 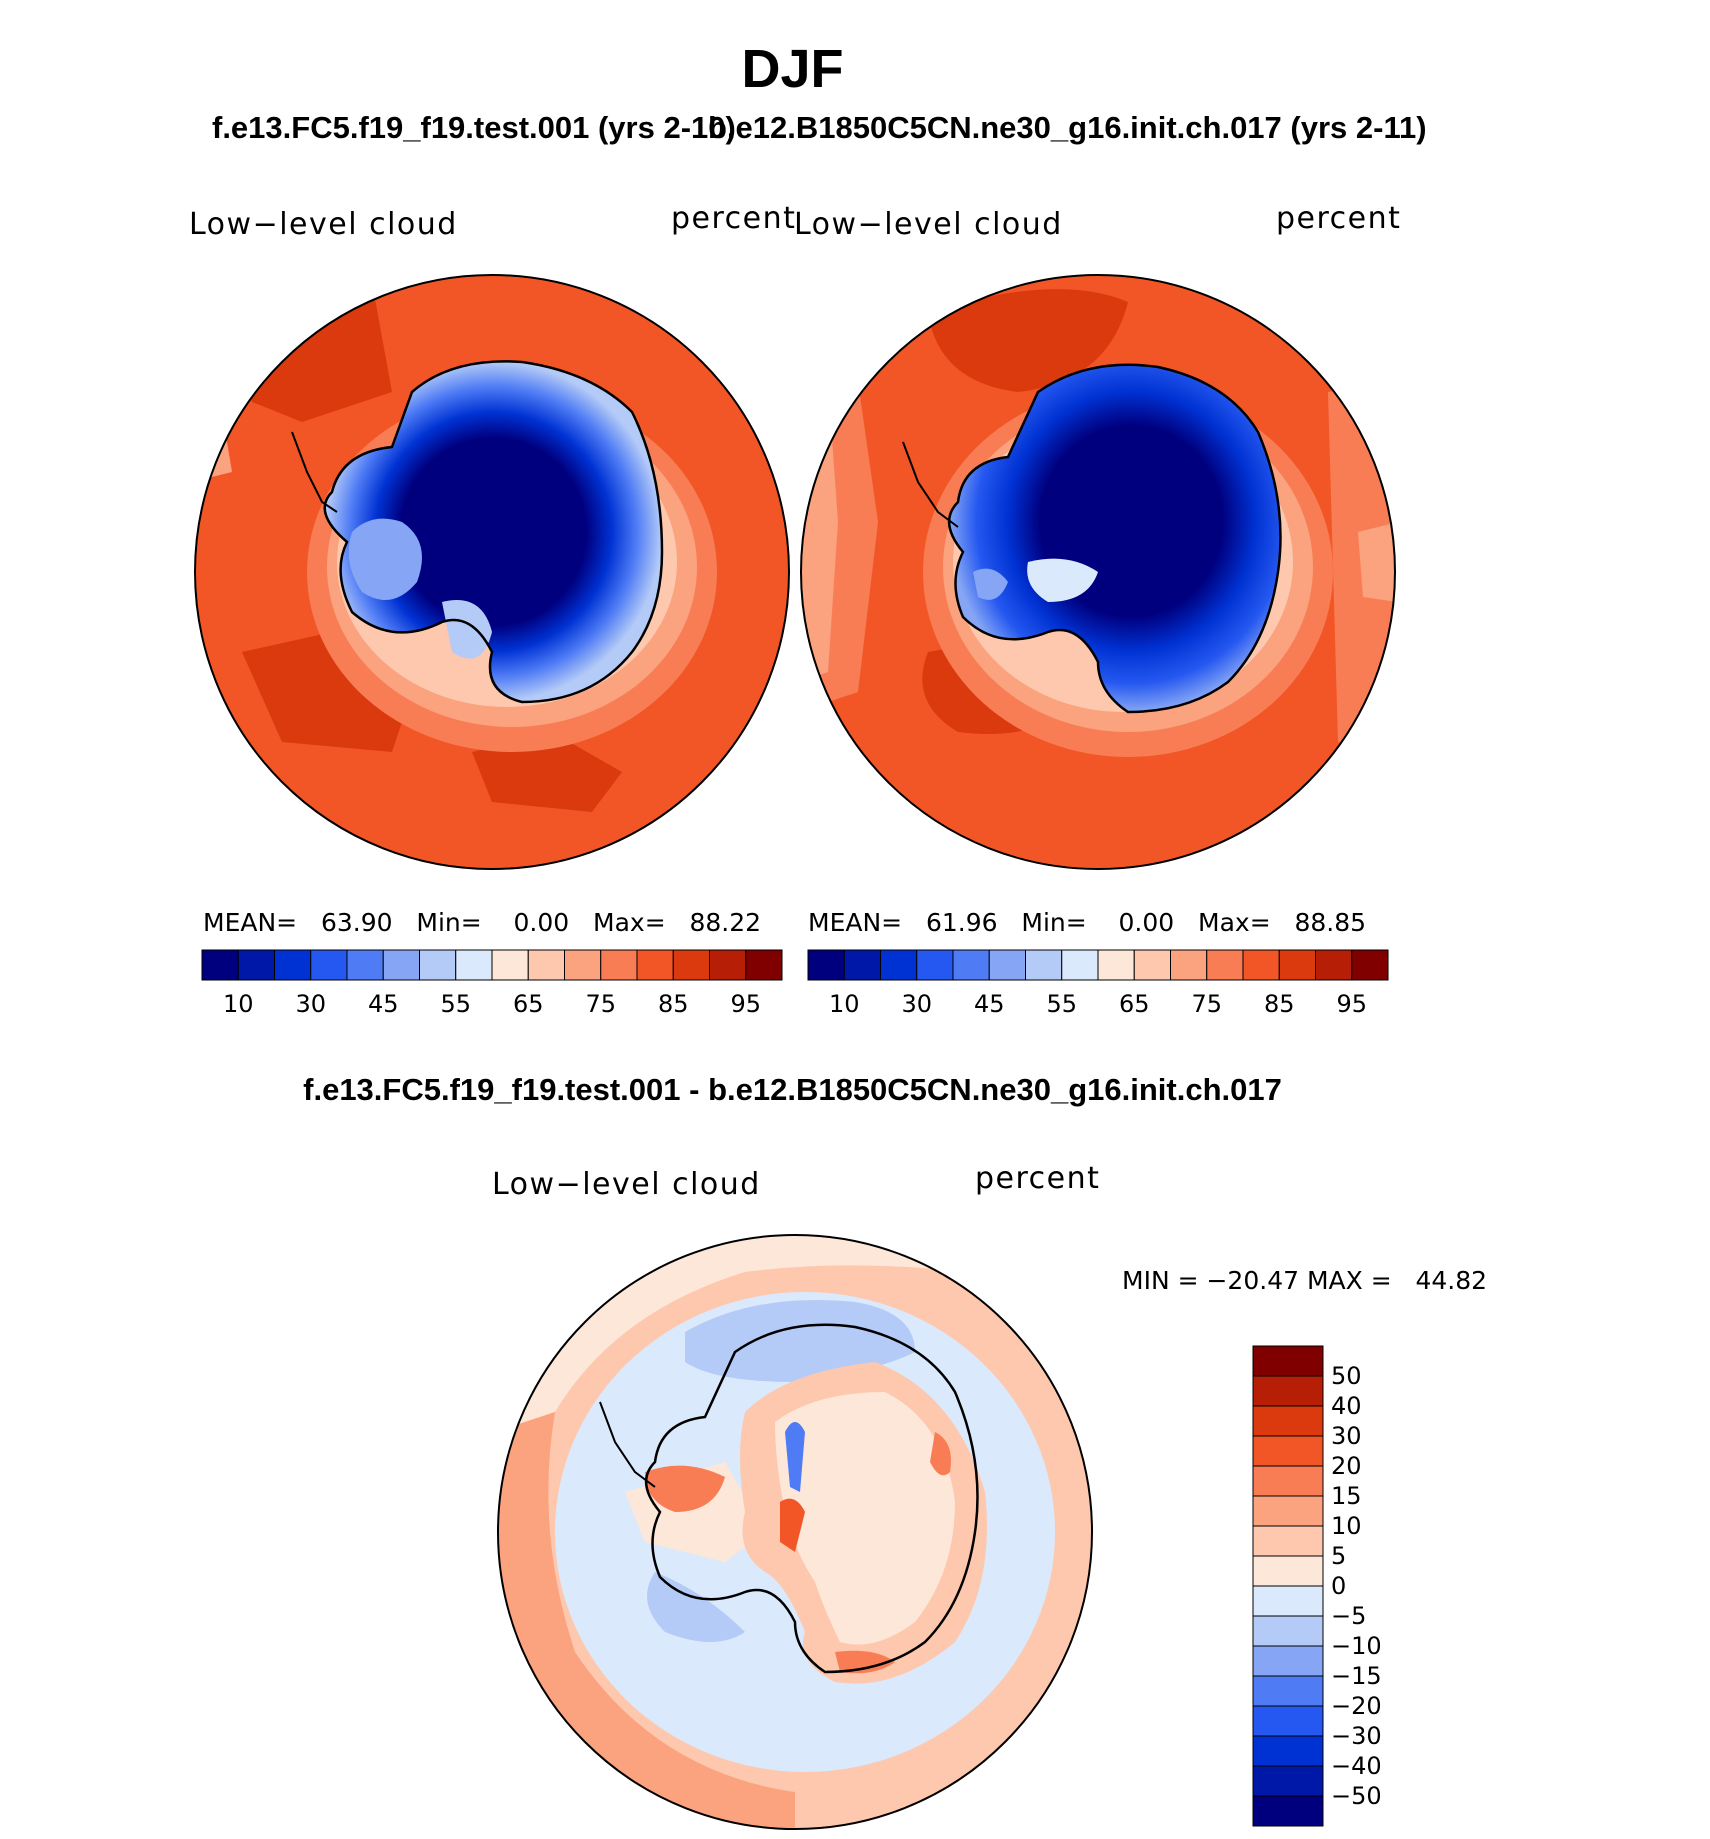 I want to click on top-left-max-value: 88.22, so click(x=725, y=922).